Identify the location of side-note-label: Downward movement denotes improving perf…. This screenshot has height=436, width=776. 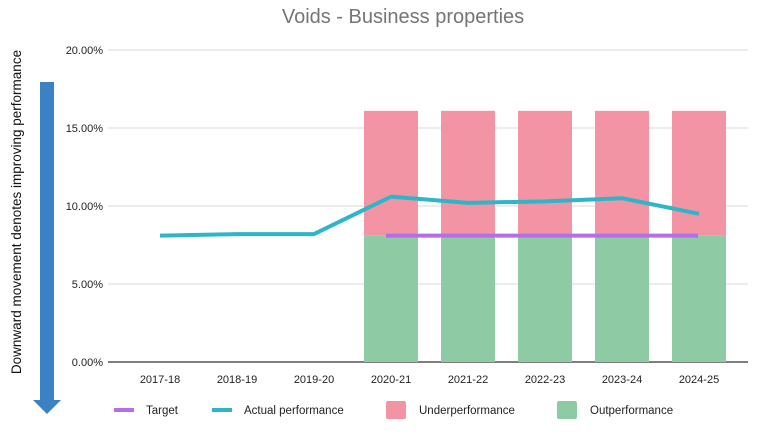
(16, 212).